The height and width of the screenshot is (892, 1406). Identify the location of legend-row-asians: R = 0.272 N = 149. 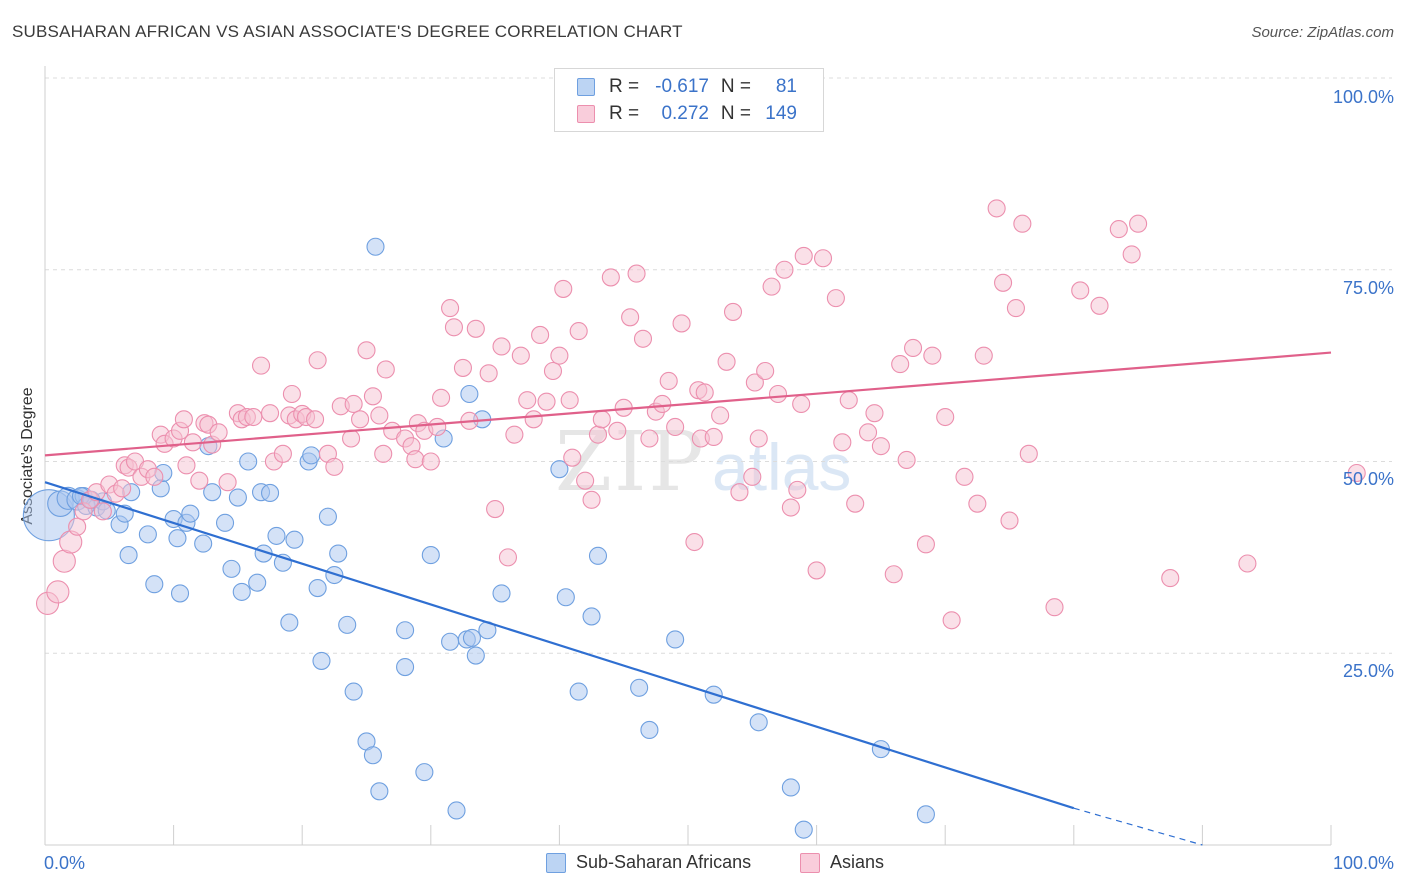
(687, 114).